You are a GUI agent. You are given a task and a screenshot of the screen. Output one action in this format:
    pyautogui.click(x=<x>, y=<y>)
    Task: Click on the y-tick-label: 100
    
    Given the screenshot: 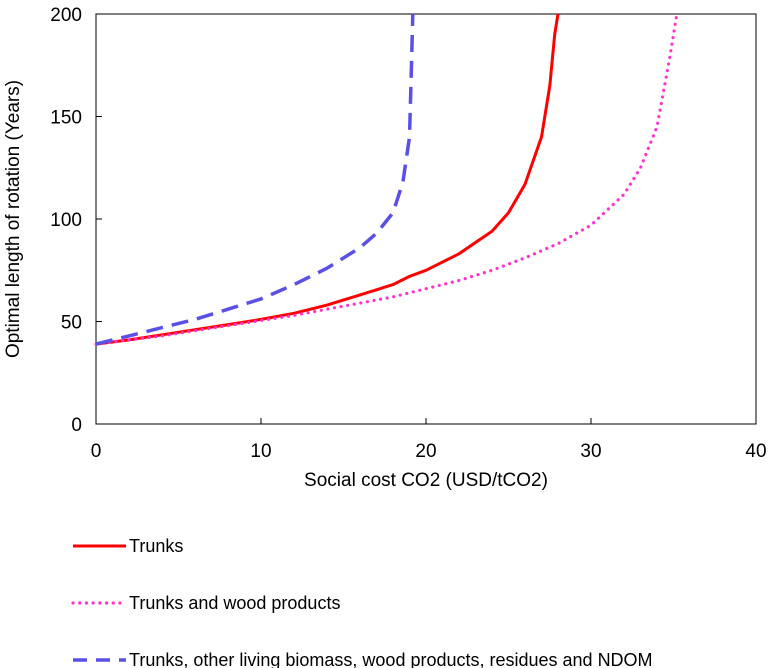 What is the action you would take?
    pyautogui.click(x=66, y=220)
    